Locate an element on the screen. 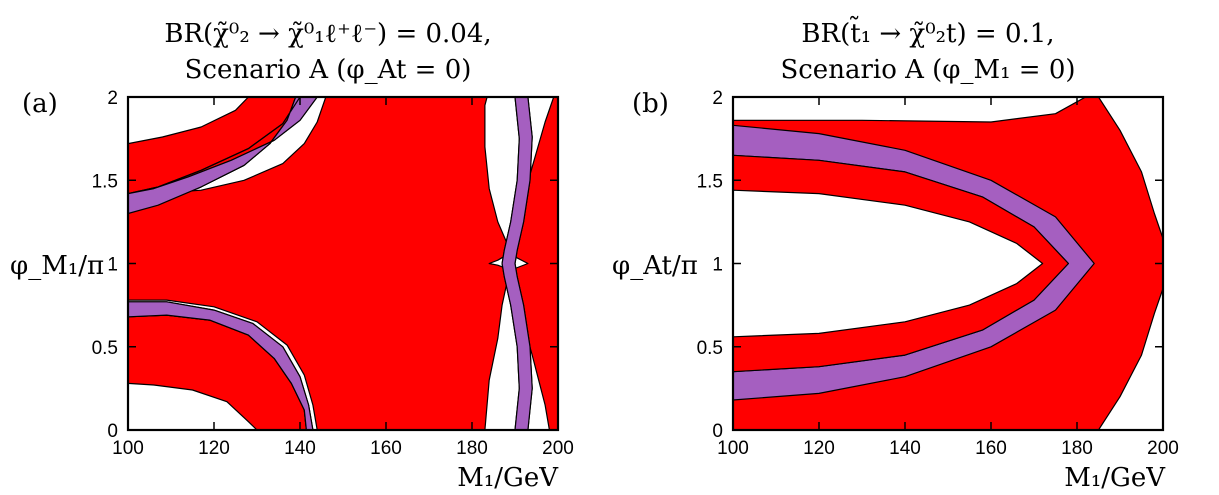 The image size is (1219, 495). panel-a-xlabel: M₁/GeV is located at coordinates (508, 478).